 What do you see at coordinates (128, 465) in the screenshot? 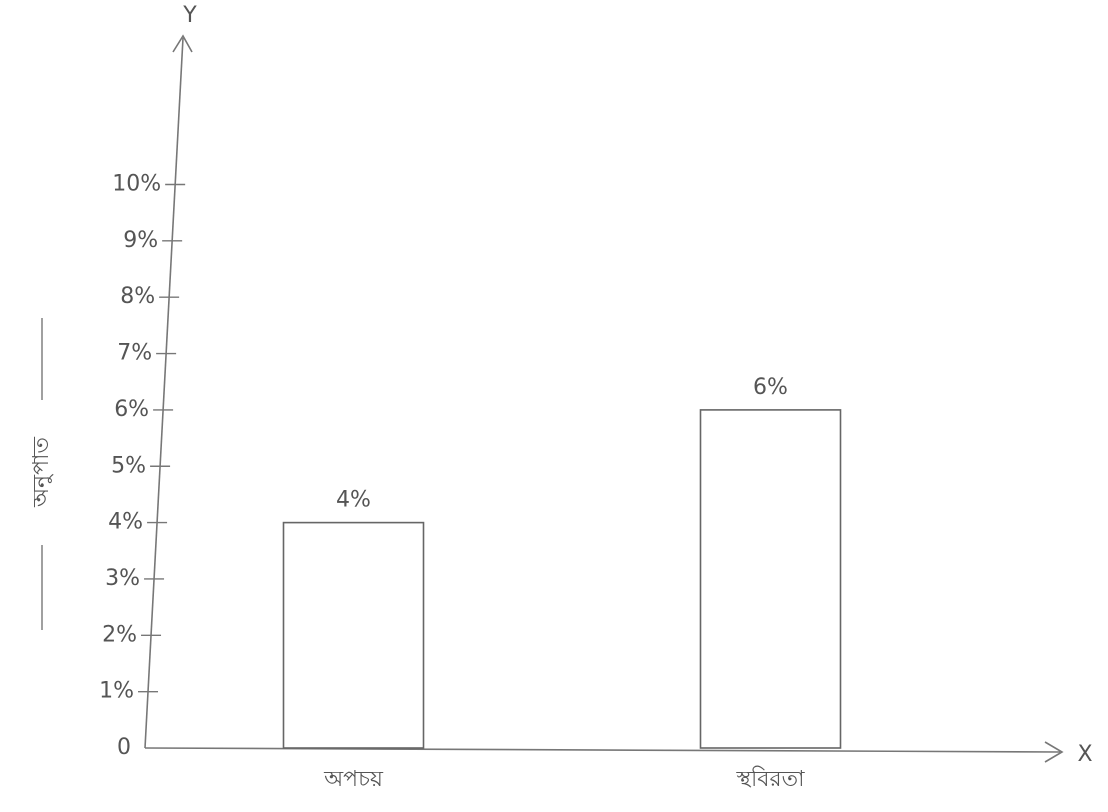
I see `y-tick-label: 5%` at bounding box center [128, 465].